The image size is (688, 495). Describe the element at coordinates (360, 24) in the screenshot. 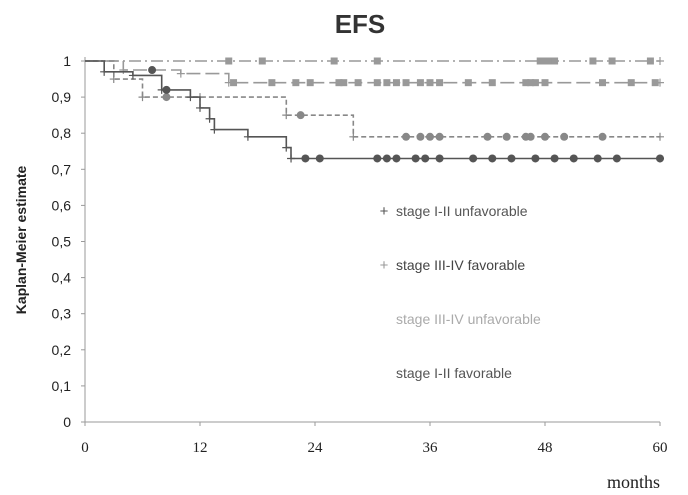

I see `chart-title: EFS` at that location.